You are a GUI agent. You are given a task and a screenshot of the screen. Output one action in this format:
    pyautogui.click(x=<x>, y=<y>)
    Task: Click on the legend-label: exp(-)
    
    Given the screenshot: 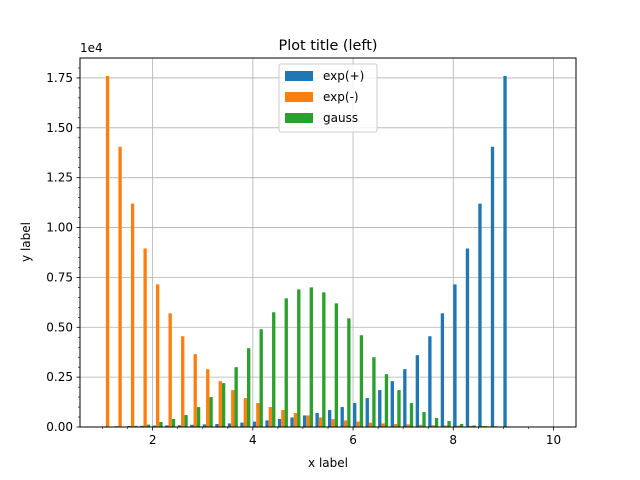 What is the action you would take?
    pyautogui.click(x=341, y=97)
    